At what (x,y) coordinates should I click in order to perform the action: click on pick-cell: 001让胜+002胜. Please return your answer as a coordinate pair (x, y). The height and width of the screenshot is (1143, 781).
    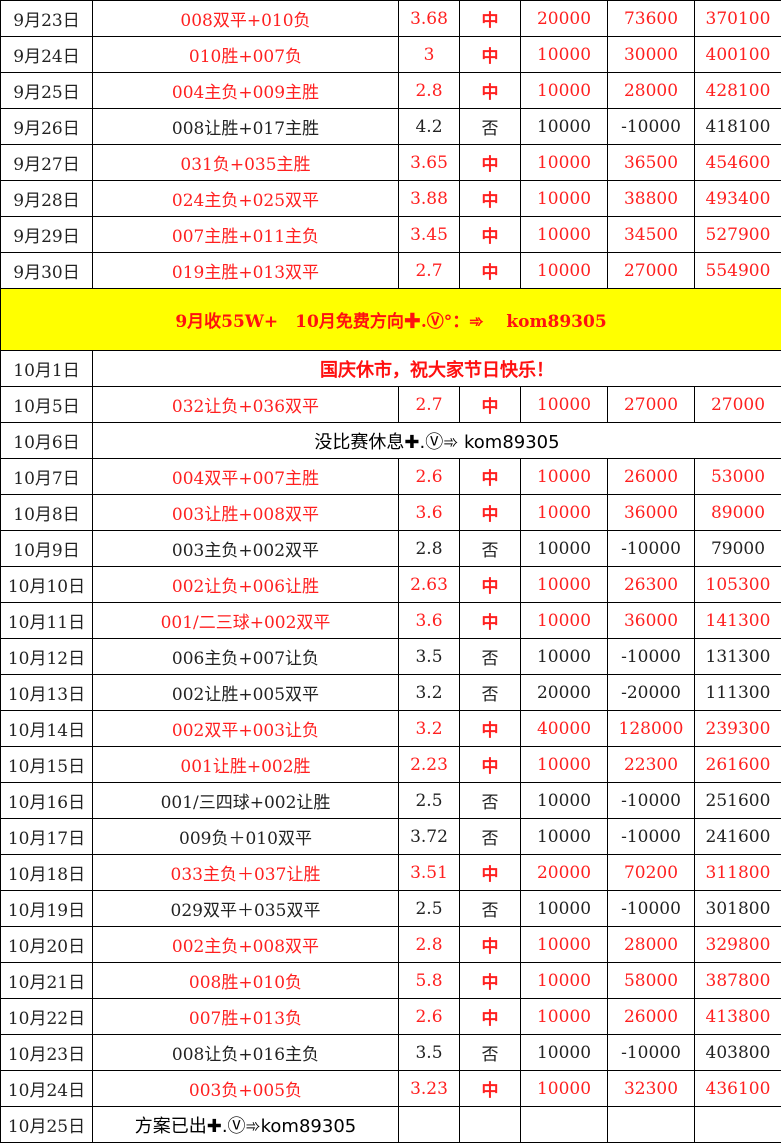
    Looking at the image, I should click on (245, 764).